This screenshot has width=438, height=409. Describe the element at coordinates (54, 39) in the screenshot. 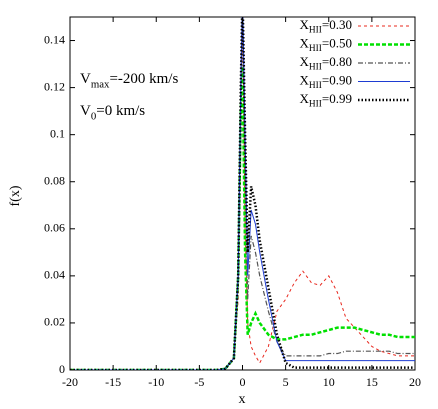

I see `y-tick-label: 0.14` at that location.